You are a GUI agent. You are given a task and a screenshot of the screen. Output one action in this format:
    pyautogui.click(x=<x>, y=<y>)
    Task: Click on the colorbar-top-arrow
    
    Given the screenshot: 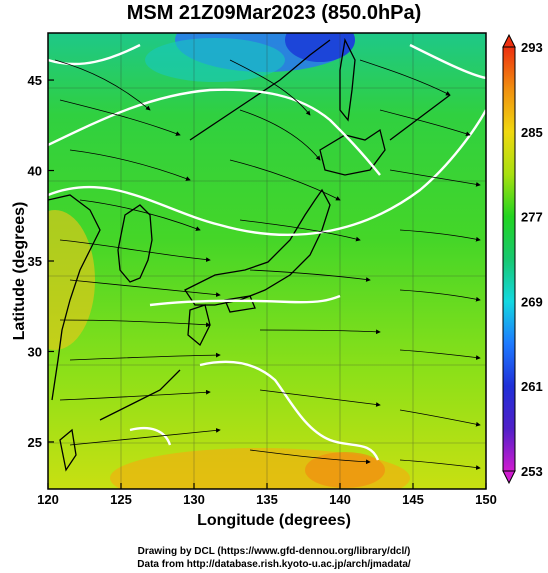 What is the action you would take?
    pyautogui.click(x=509, y=40)
    